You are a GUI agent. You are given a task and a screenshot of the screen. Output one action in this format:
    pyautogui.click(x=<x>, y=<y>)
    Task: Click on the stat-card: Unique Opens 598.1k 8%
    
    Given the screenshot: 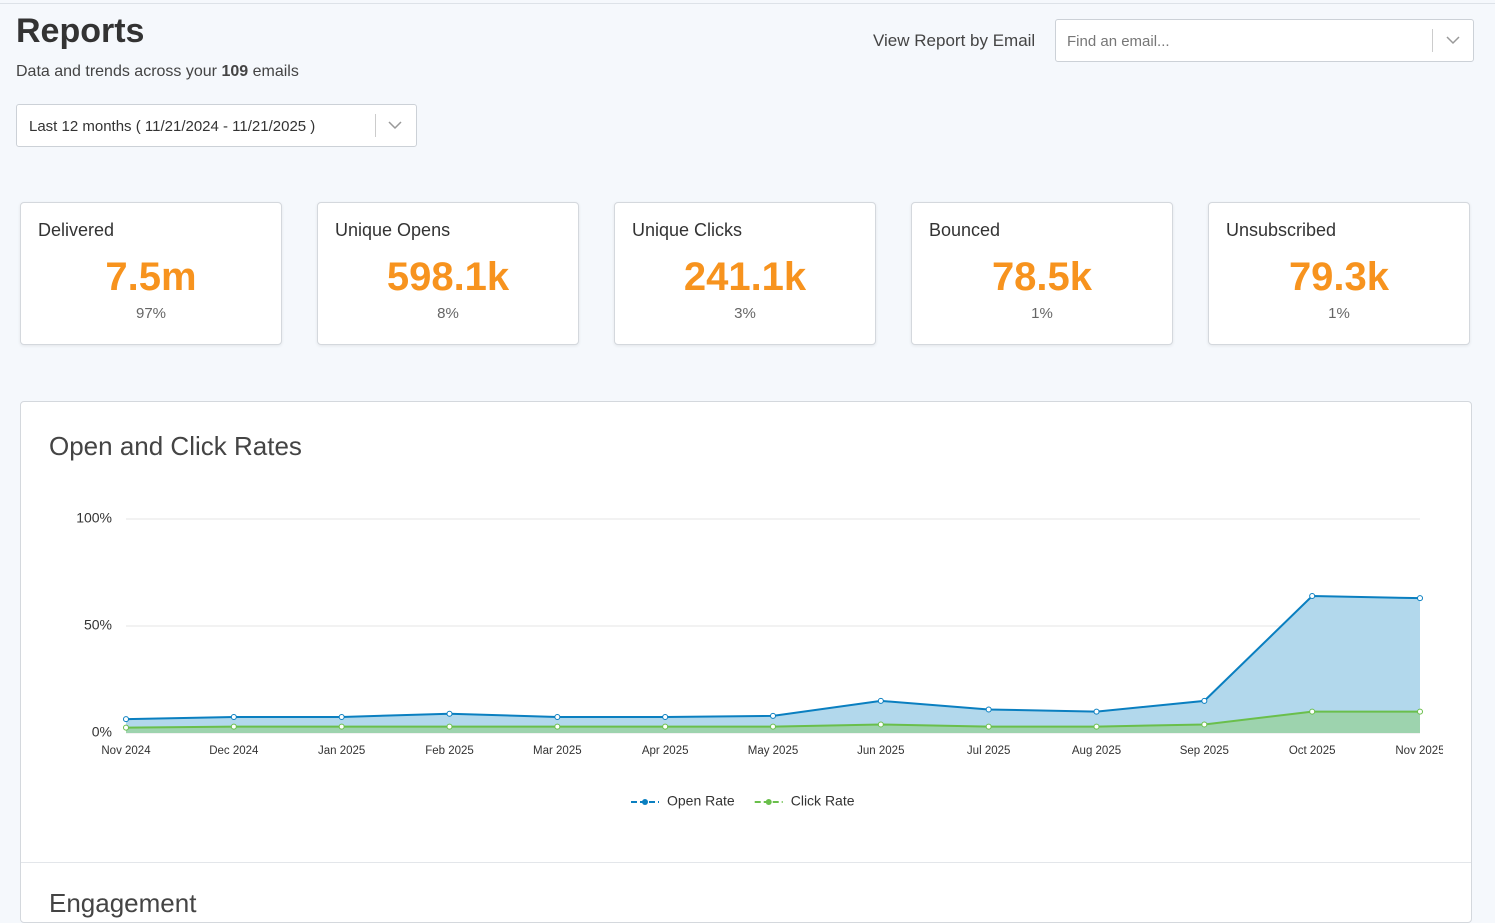 What is the action you would take?
    pyautogui.click(x=448, y=273)
    